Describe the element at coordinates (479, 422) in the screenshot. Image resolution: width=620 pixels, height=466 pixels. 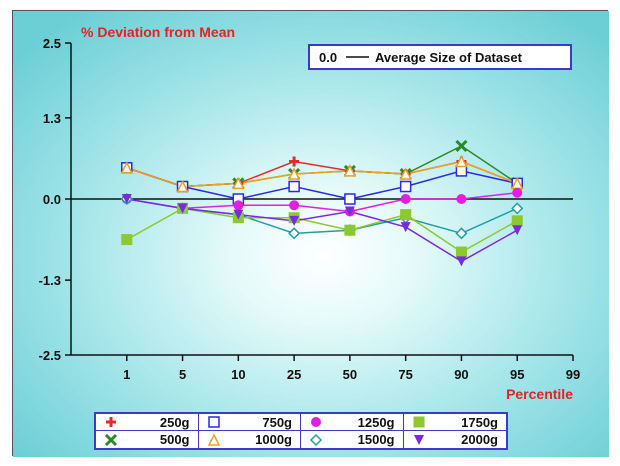
I see `legend-label: 1750g` at that location.